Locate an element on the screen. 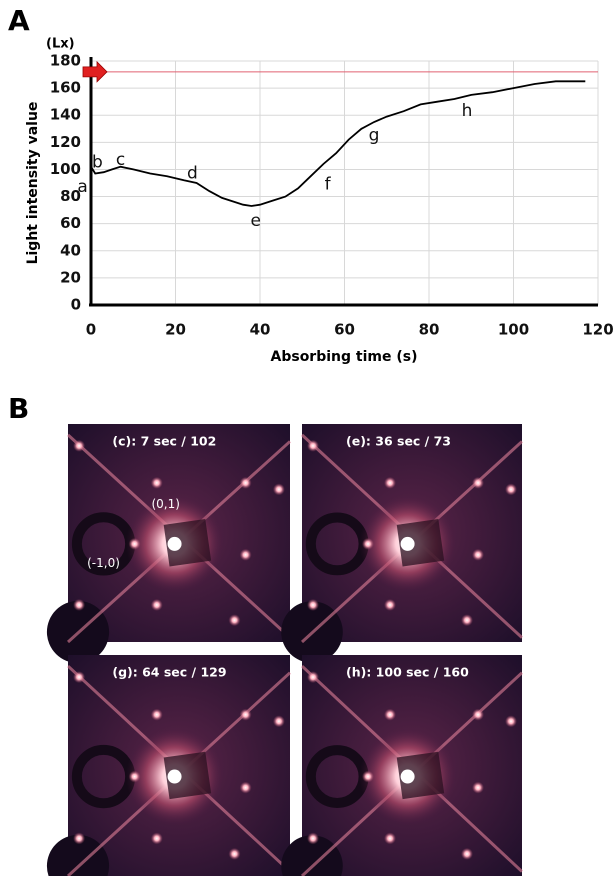 The image size is (615, 876). x-tick-label: 20 is located at coordinates (175, 330).